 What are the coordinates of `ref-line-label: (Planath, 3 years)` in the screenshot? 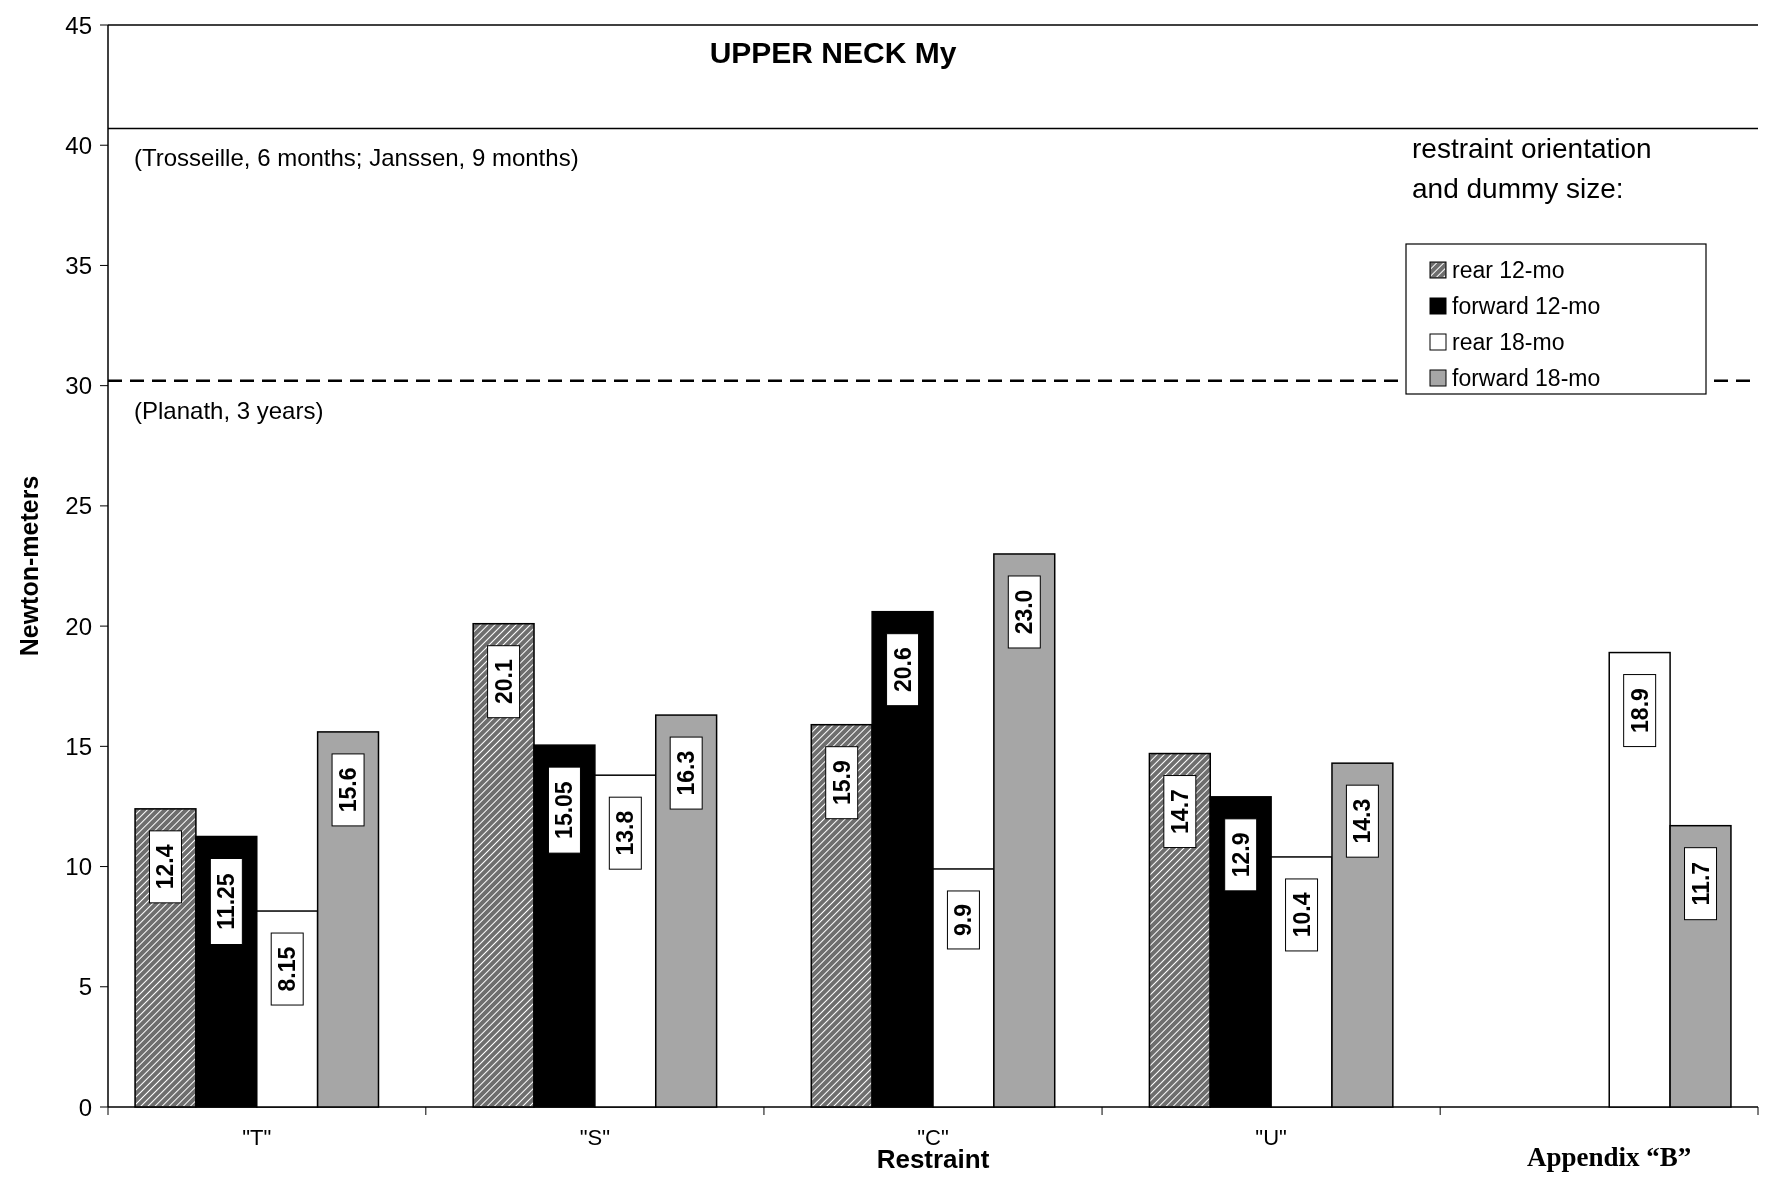 It's located at (229, 410).